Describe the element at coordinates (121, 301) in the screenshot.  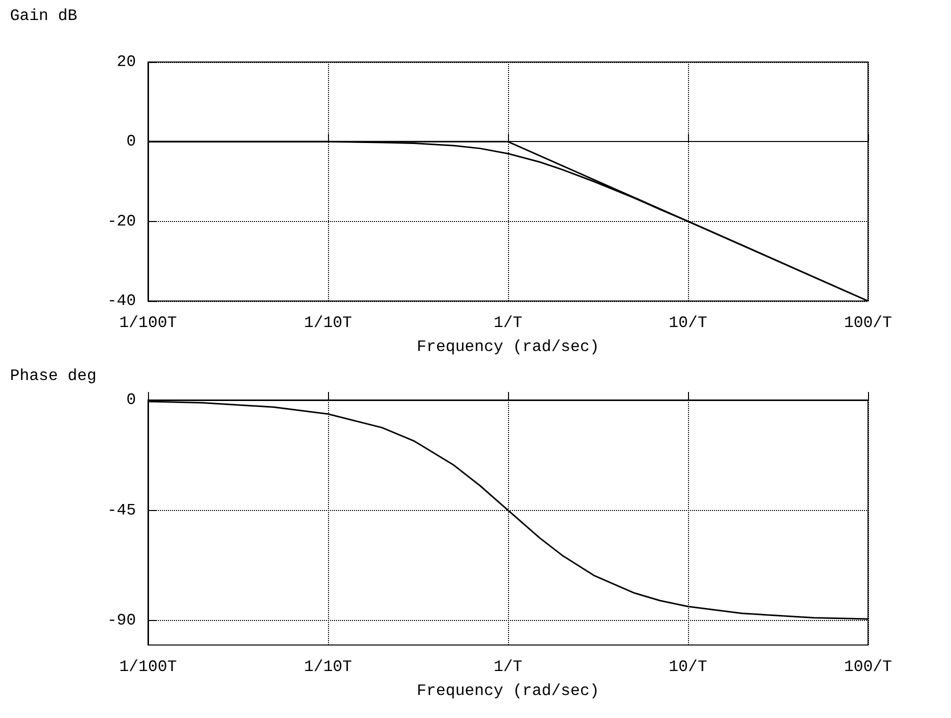
I see `y-tick-label: -40` at that location.